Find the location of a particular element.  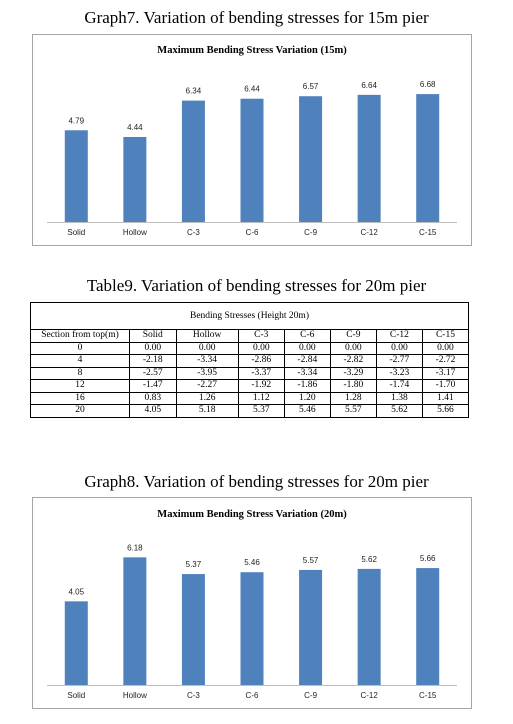

table-header-cell: C-12 is located at coordinates (399, 336).